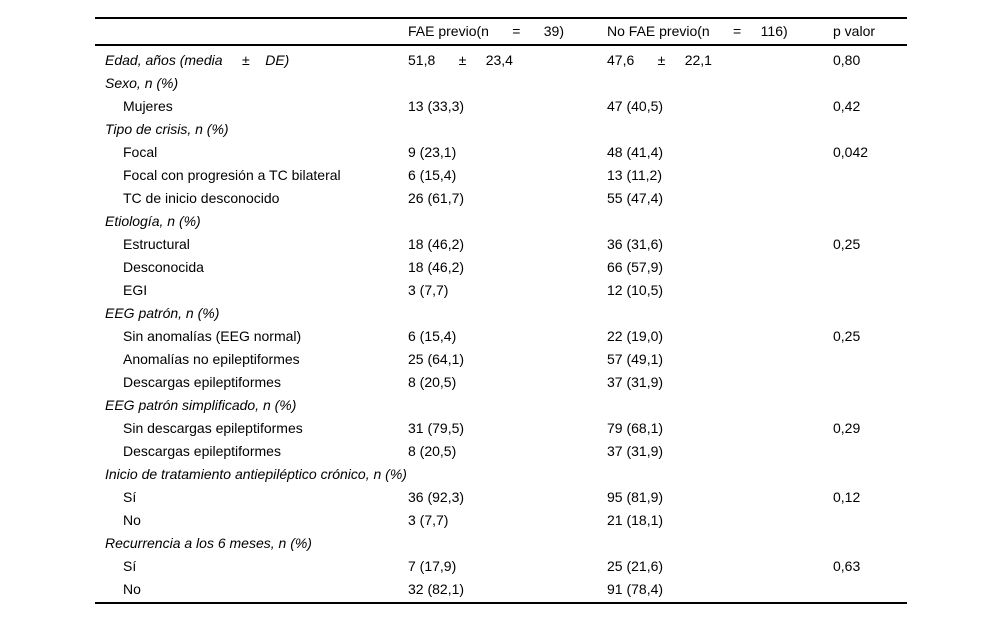 This screenshot has height=622, width=1000. What do you see at coordinates (142, 83) in the screenshot?
I see `row-label: Sexo, n (%)` at bounding box center [142, 83].